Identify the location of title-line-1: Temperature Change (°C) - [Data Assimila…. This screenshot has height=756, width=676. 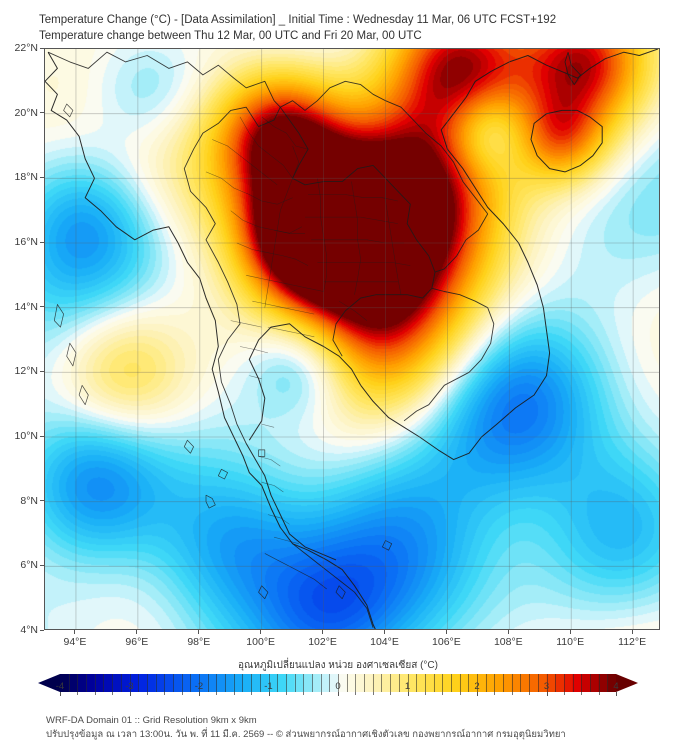
(298, 20).